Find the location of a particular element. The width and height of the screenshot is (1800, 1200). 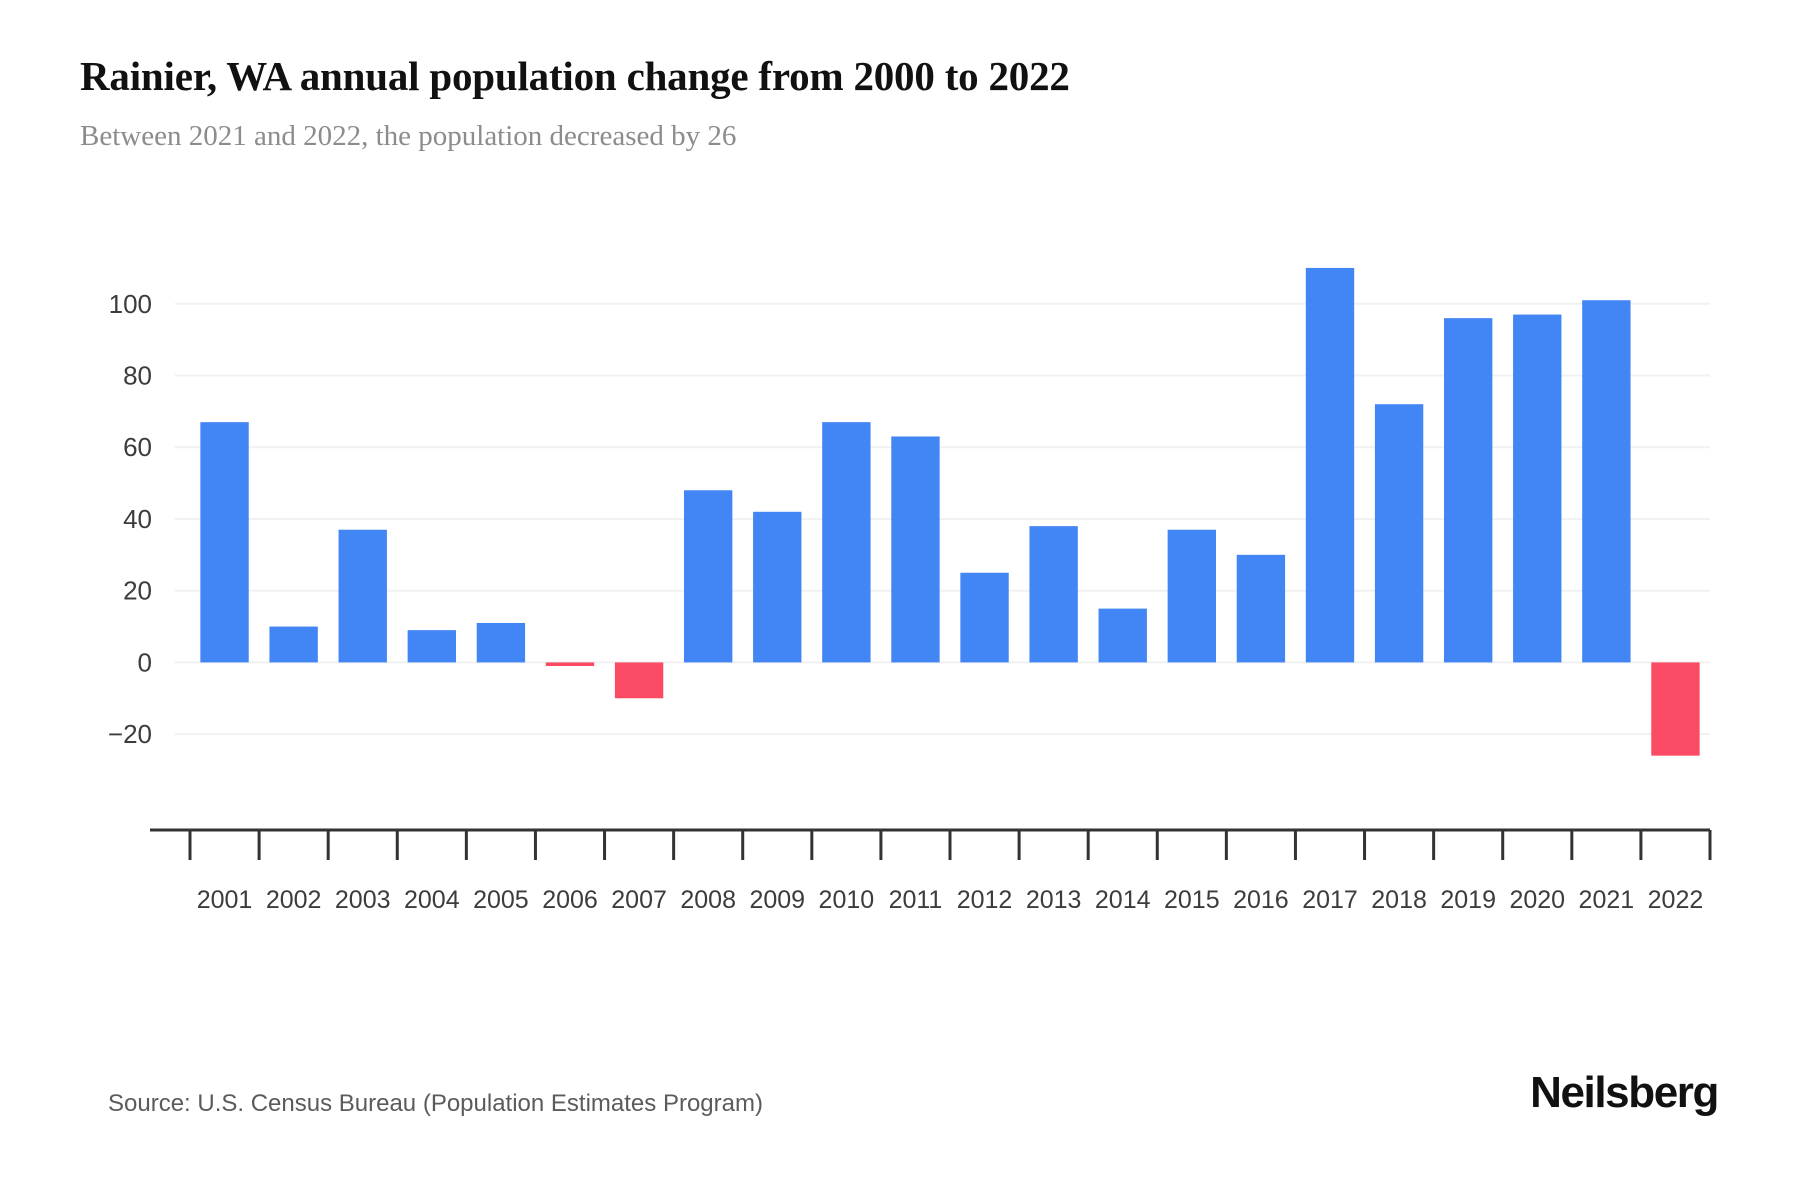

x-axis-tick-label: 2011 is located at coordinates (916, 900).